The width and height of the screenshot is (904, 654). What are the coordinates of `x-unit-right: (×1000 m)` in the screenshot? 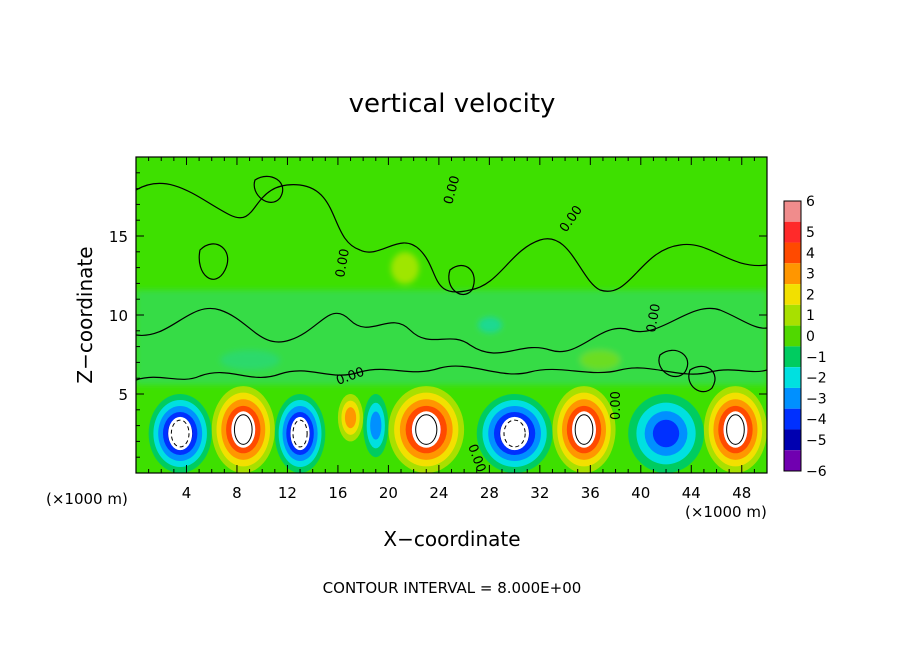 It's located at (726, 512).